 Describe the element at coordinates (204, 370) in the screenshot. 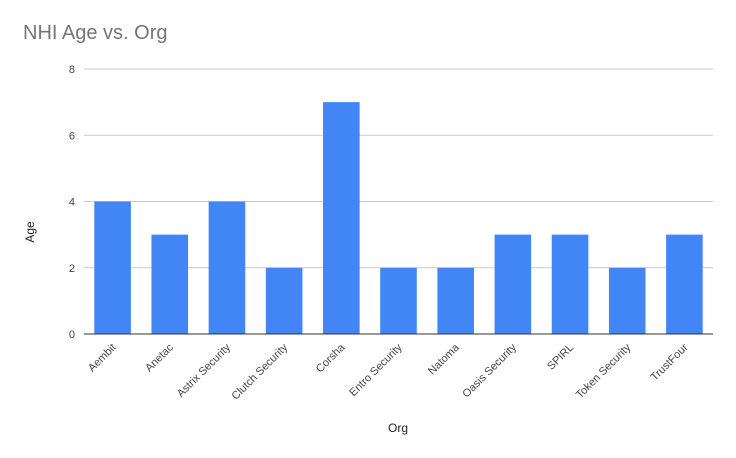

I see `x-tick-label: Astrix Security` at that location.